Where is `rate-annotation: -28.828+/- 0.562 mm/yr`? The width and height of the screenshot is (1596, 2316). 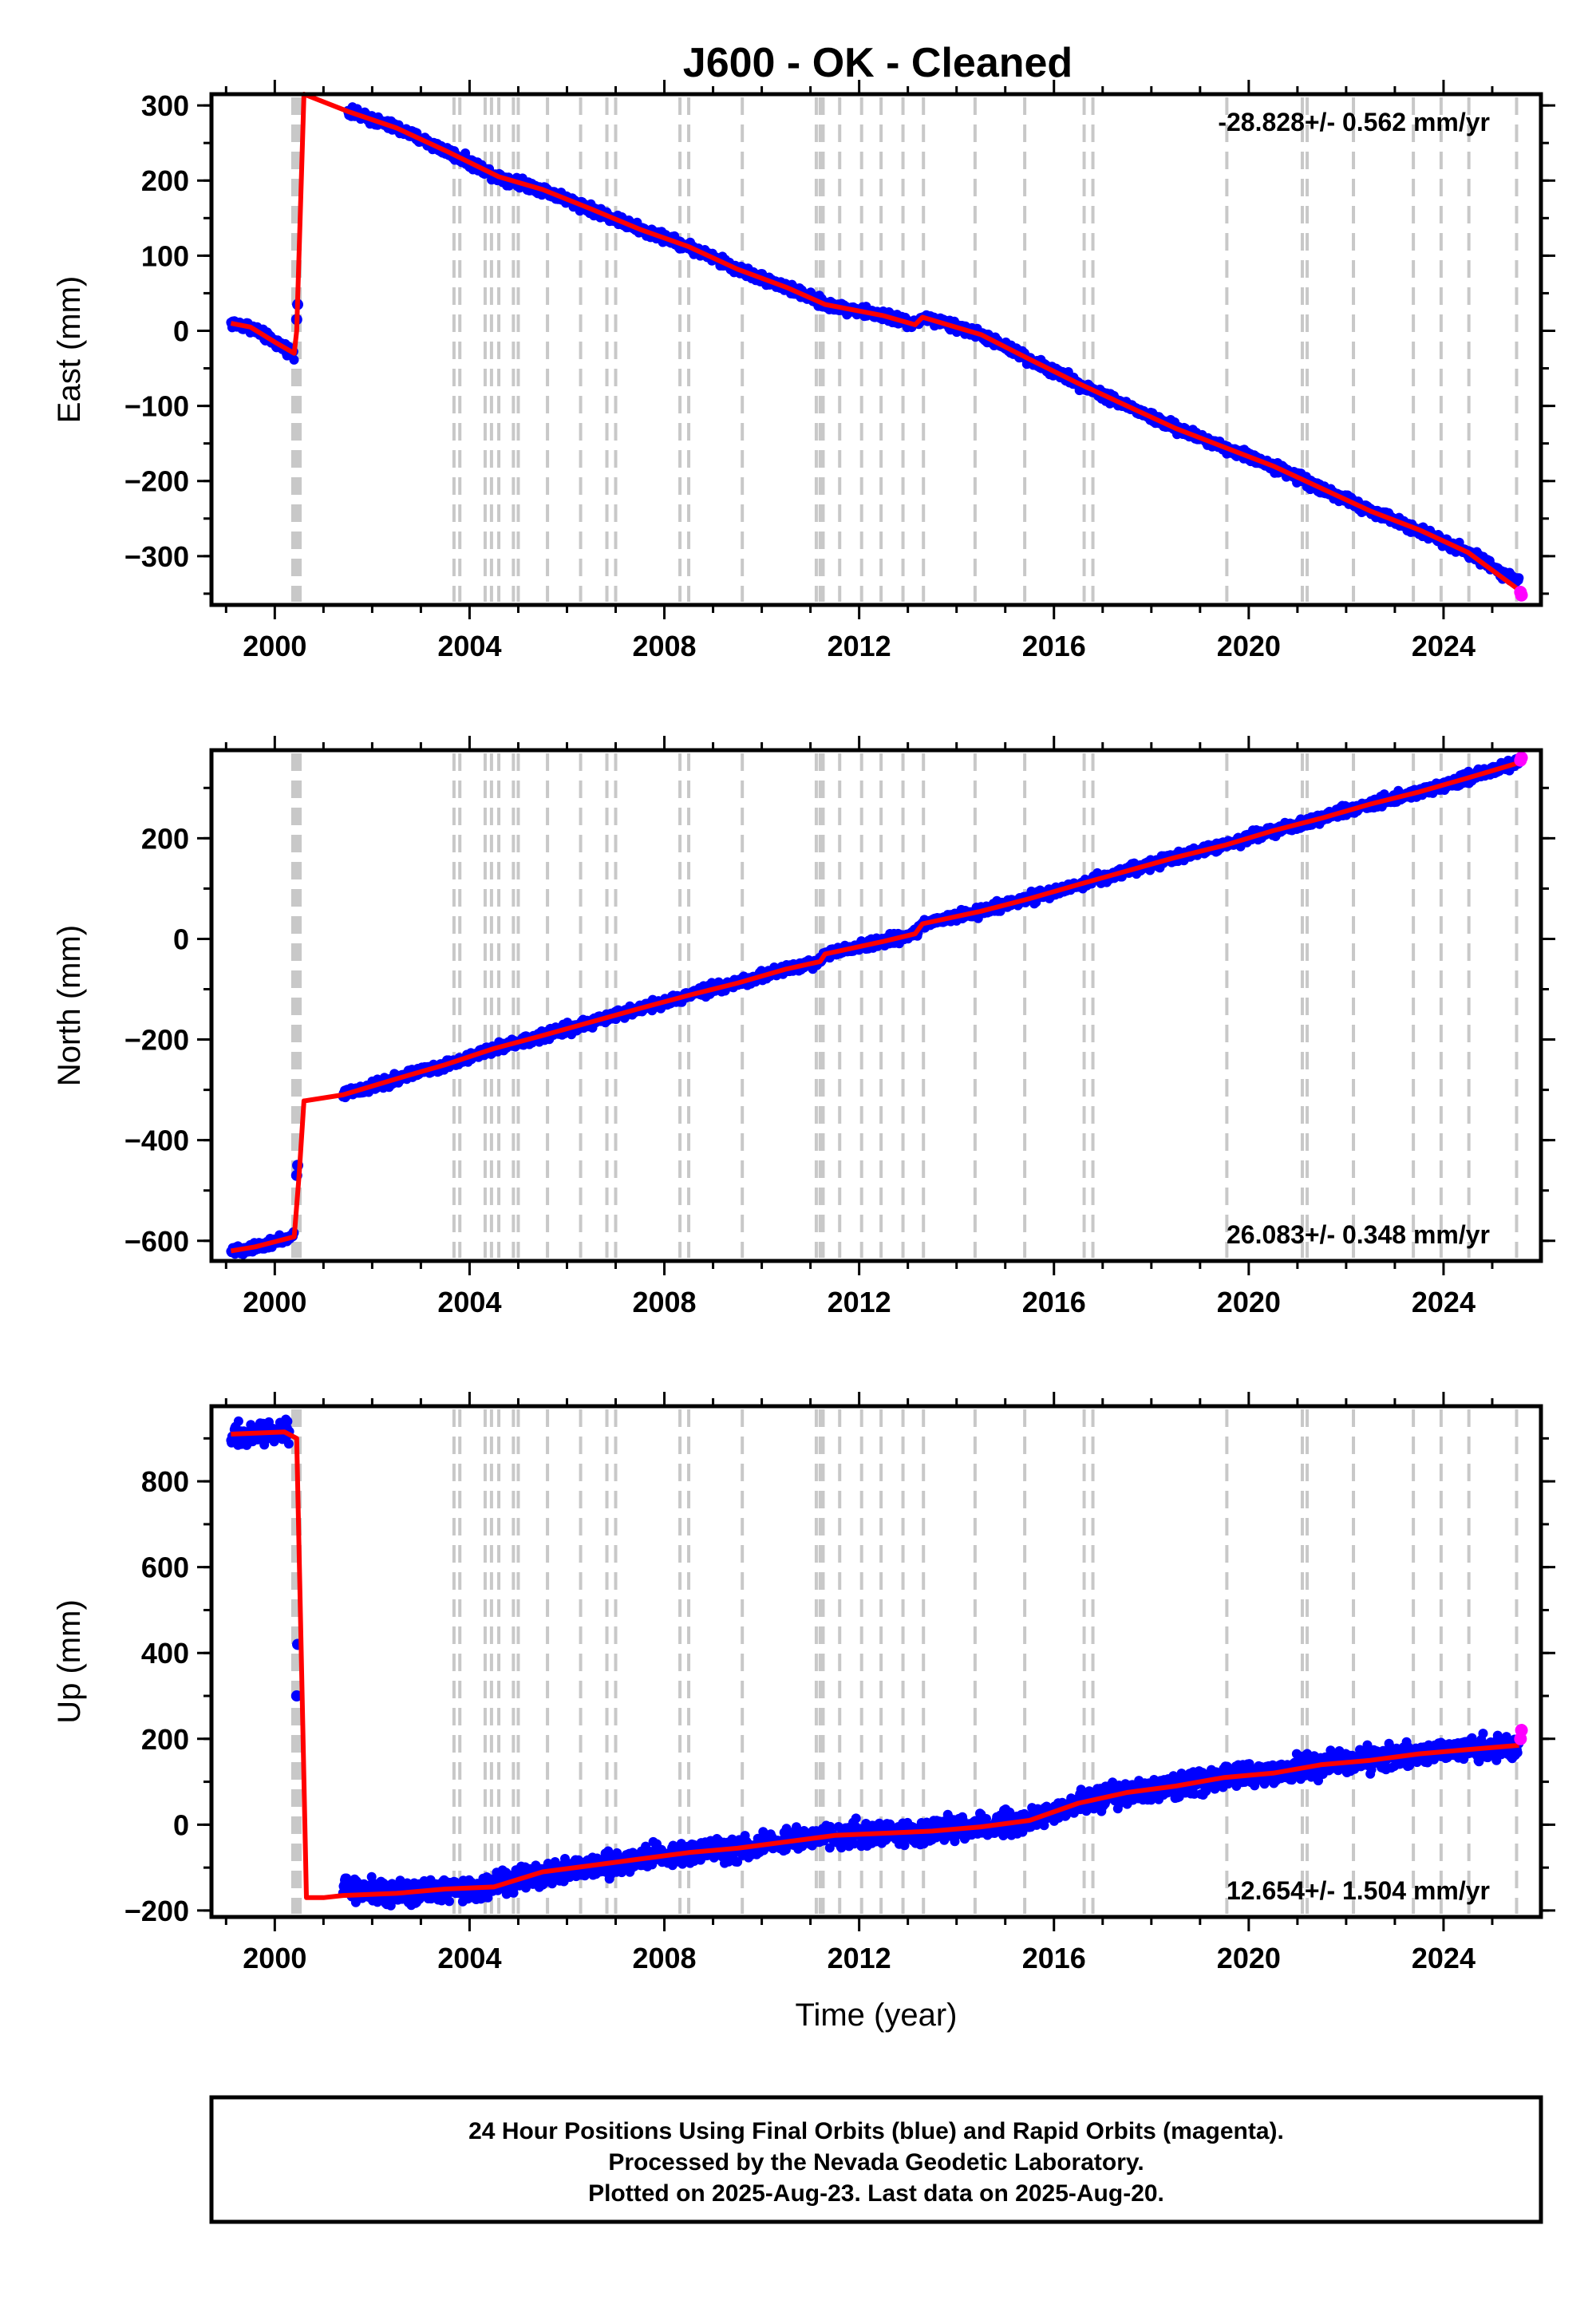 rate-annotation: -28.828+/- 0.562 mm/yr is located at coordinates (1354, 122).